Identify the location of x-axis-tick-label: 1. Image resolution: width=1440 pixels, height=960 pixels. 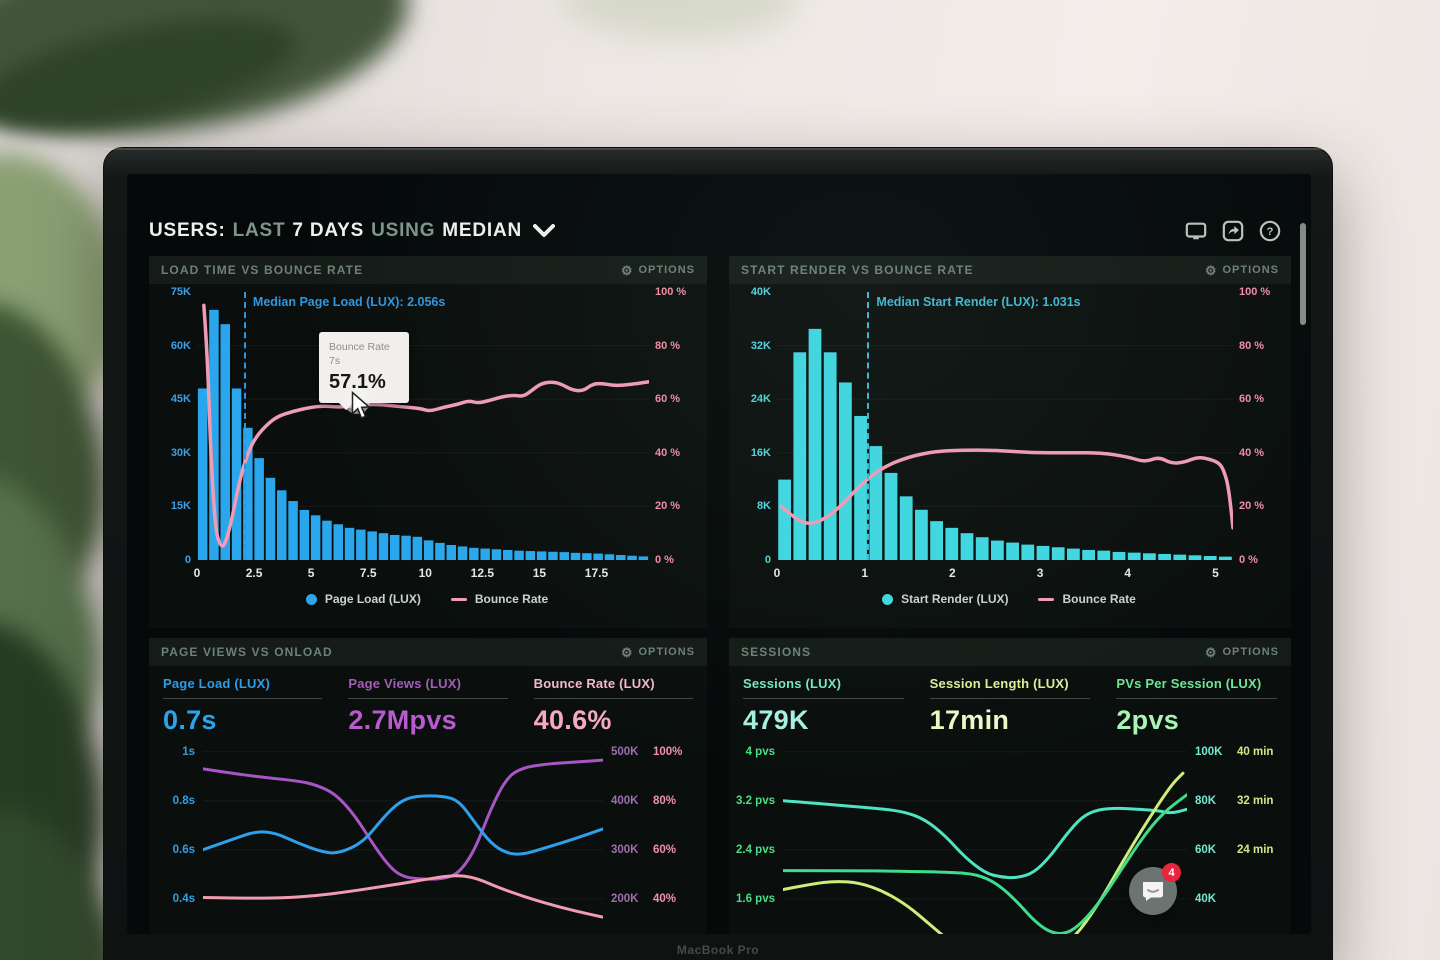
(865, 573).